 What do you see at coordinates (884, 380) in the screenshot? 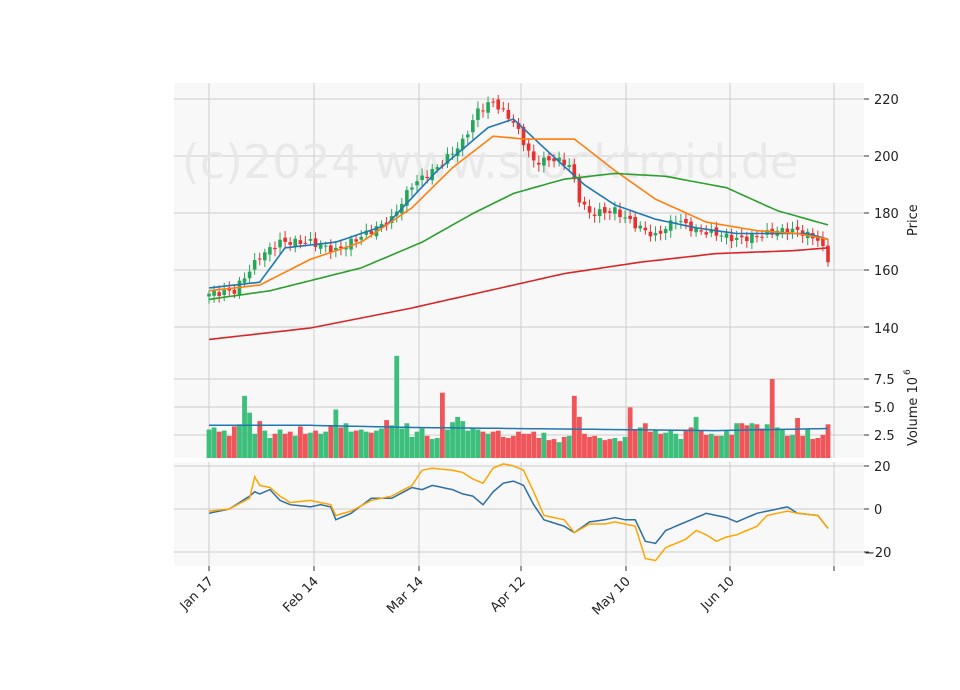
I see `volume-tick-label: 7.5` at bounding box center [884, 380].